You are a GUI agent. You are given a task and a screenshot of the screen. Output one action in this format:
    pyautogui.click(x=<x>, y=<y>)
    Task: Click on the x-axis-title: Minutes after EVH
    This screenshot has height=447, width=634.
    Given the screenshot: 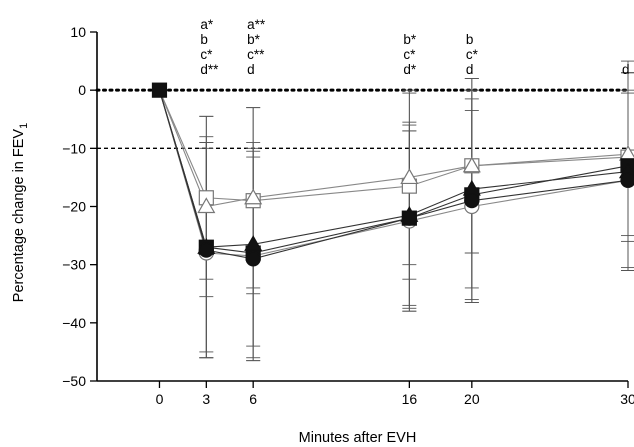 What is the action you would take?
    pyautogui.click(x=358, y=438)
    